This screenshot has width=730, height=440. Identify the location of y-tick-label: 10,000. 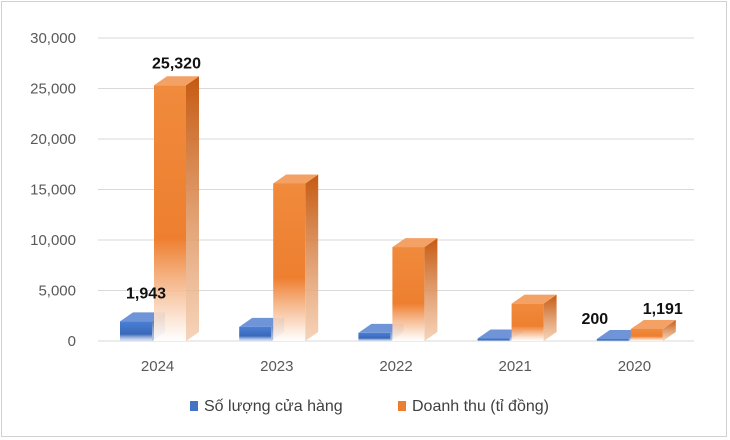
(53, 240).